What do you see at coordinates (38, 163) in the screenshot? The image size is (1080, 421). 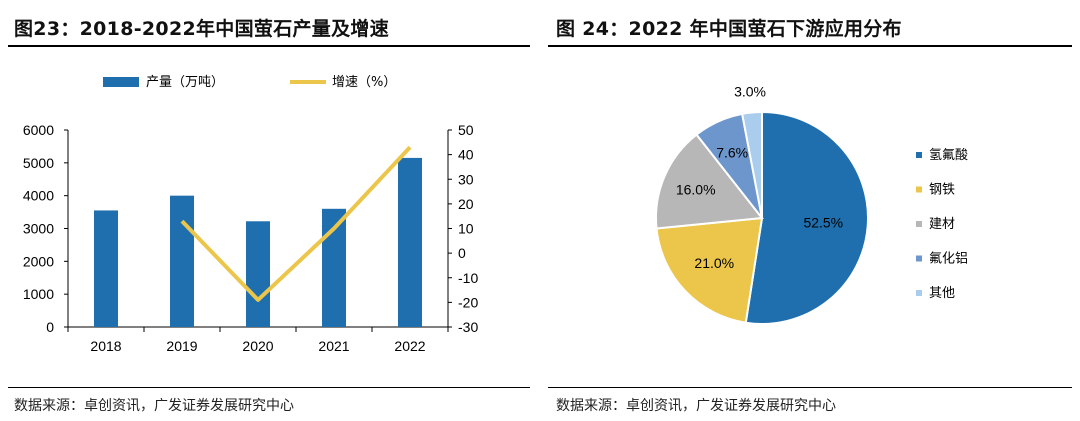 I see `y-left-tick-label: 5000` at bounding box center [38, 163].